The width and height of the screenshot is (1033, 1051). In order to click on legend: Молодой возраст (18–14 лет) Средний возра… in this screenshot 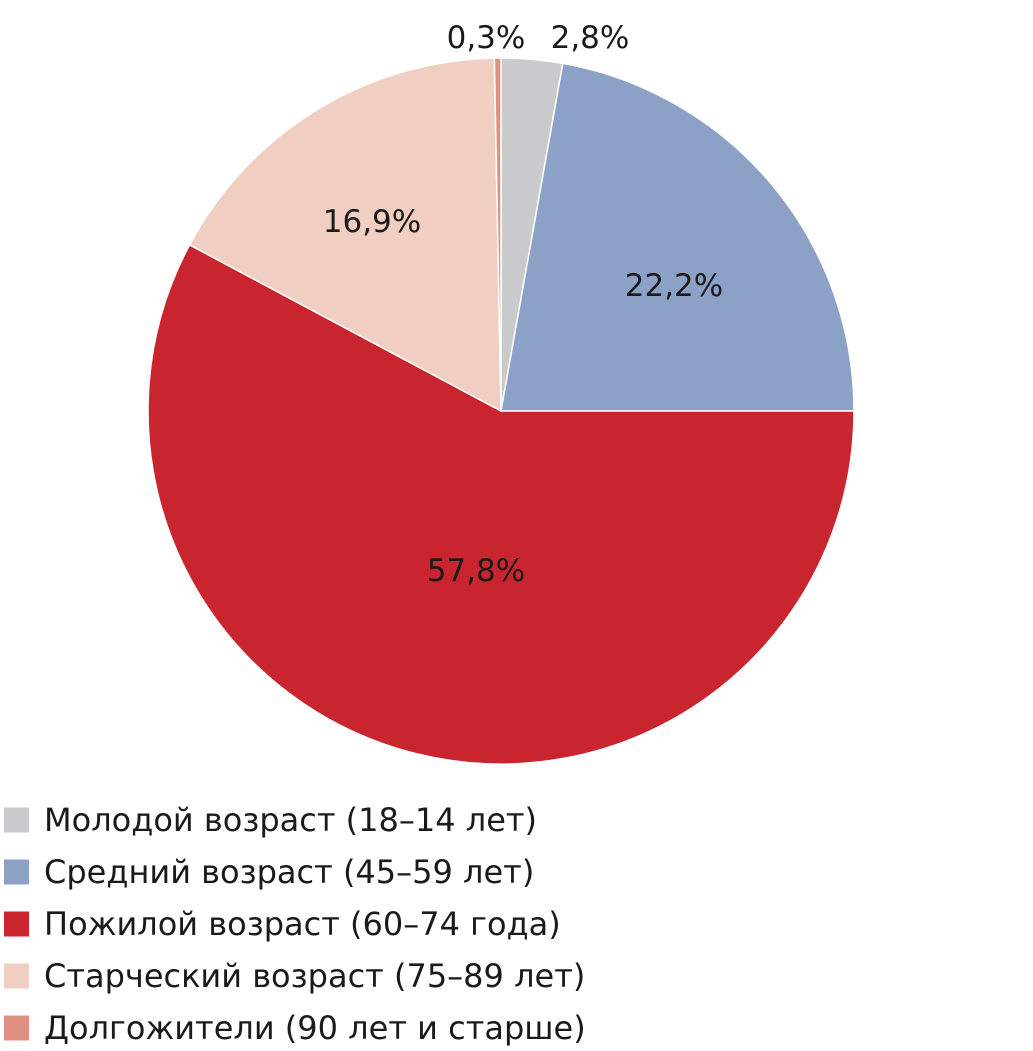, I will do `click(295, 924)`.